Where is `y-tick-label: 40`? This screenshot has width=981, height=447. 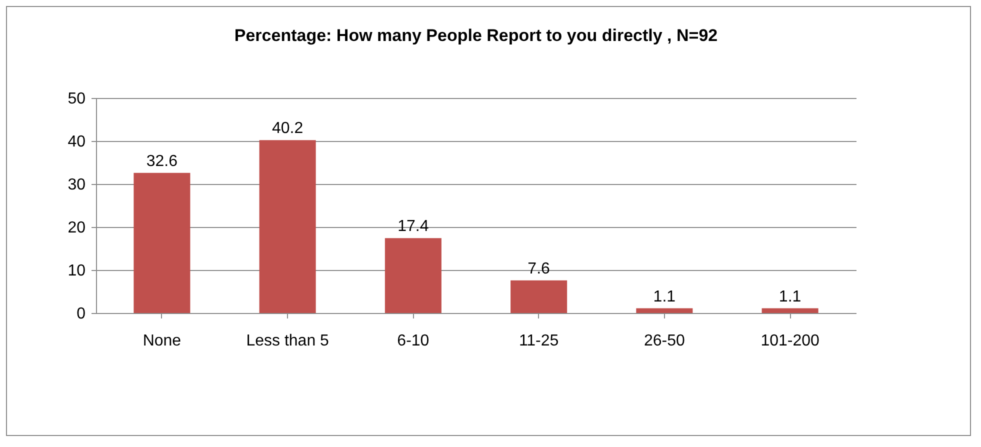
y-tick-label: 40 is located at coordinates (77, 142).